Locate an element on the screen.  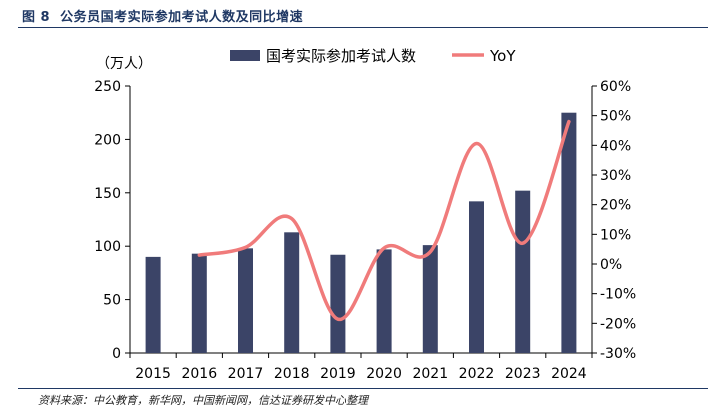
x-tick-label: 2018 is located at coordinates (292, 374).